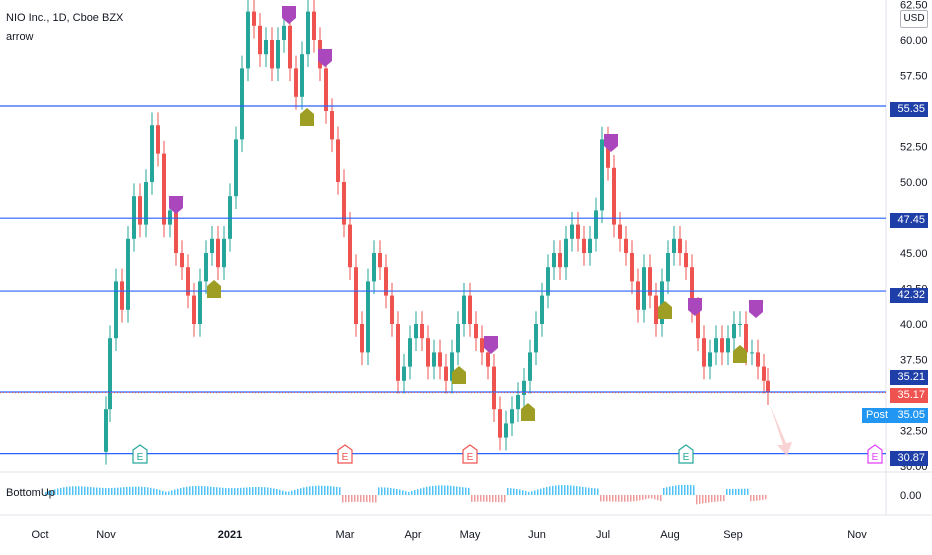  What do you see at coordinates (914, 41) in the screenshot?
I see `price-tick-label: 60.00` at bounding box center [914, 41].